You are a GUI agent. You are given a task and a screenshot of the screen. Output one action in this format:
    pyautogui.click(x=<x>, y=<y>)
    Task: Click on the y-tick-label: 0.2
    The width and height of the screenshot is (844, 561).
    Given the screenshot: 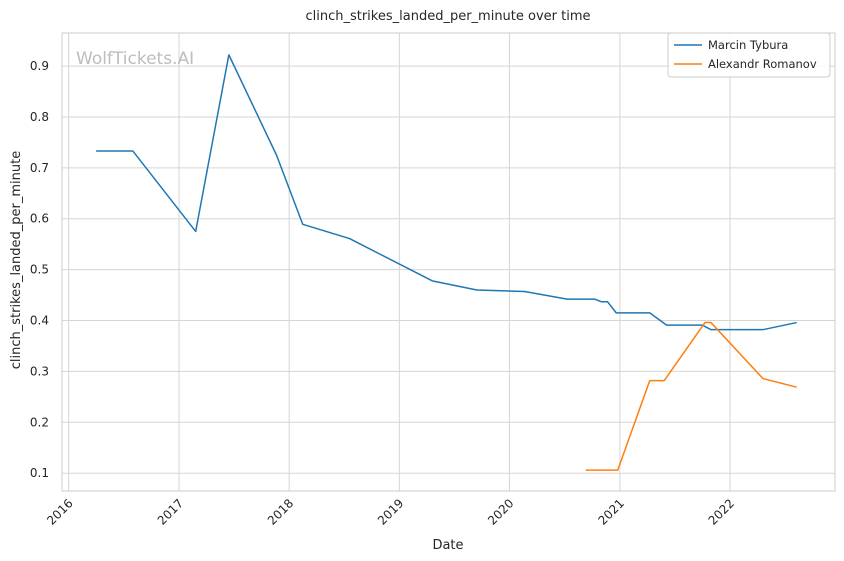 What is the action you would take?
    pyautogui.click(x=39, y=422)
    